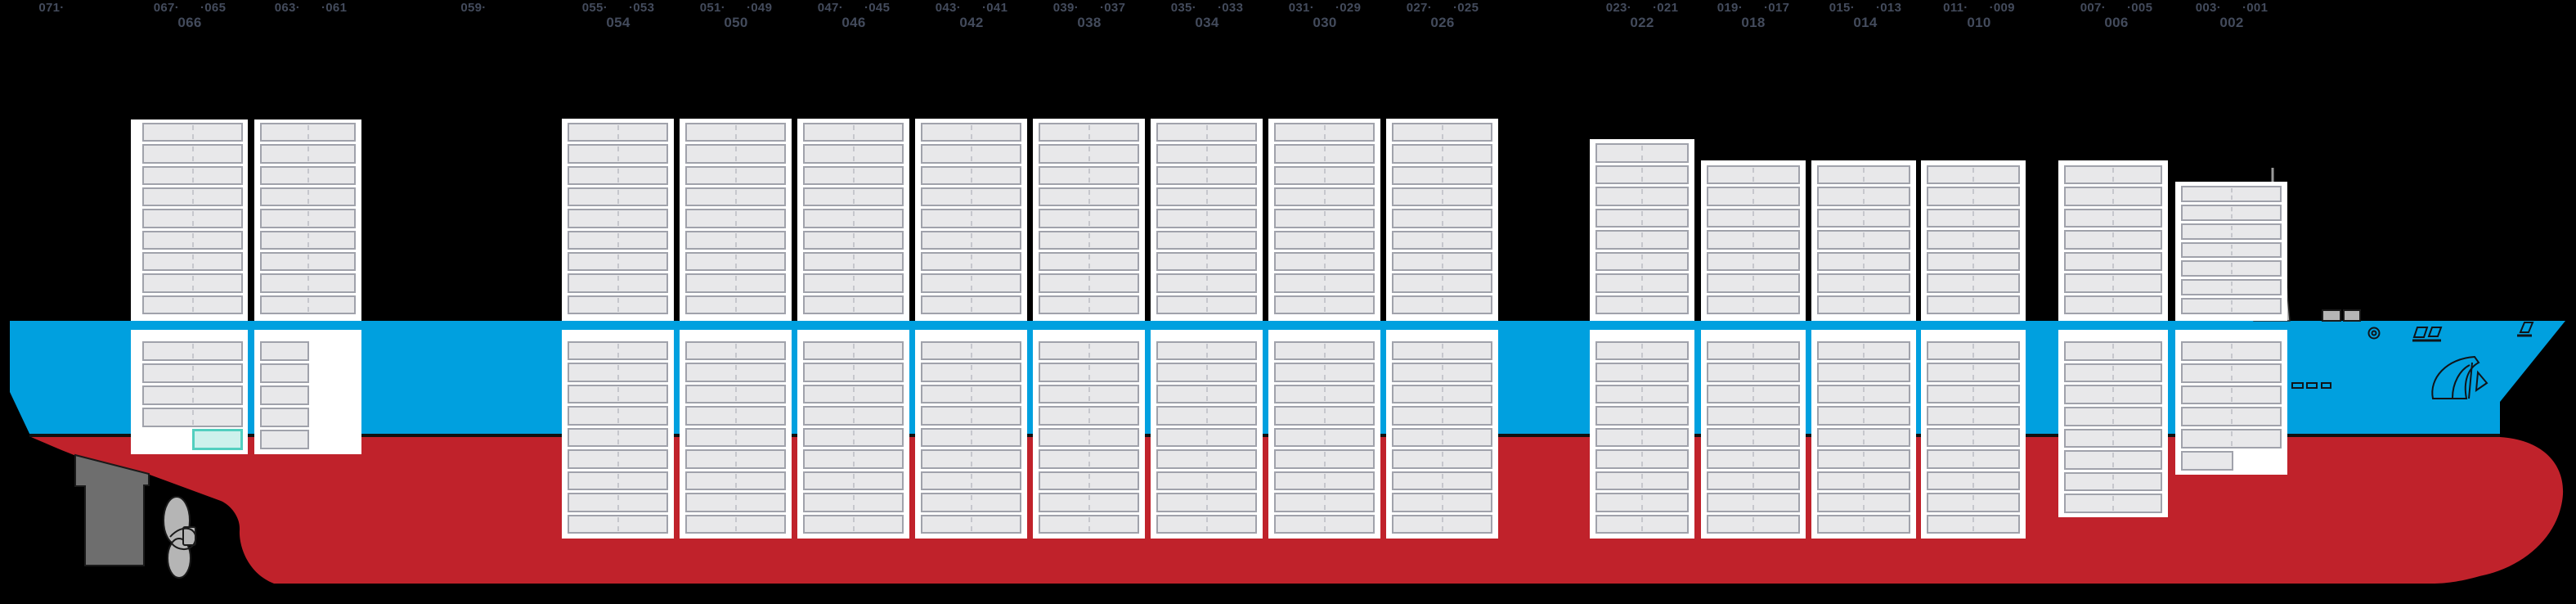 The width and height of the screenshot is (2576, 604). Describe the element at coordinates (310, 8) in the screenshot. I see `bay-label-062: 063· ·061` at that location.